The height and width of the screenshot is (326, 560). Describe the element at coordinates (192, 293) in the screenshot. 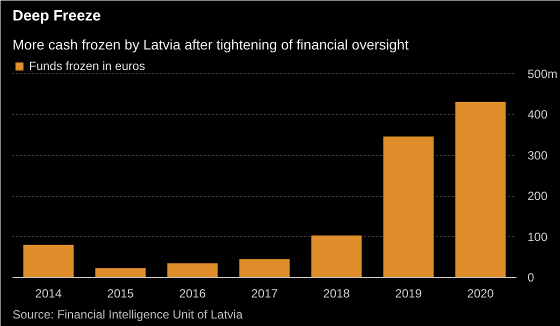

I see `x-tick-label: 2016` at that location.